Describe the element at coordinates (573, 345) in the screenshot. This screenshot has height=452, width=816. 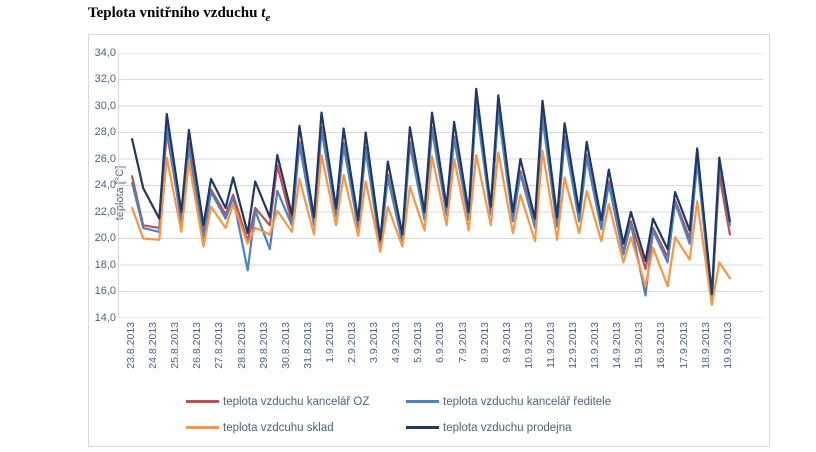
I see `x-tick-label: 12.9.2013` at that location.